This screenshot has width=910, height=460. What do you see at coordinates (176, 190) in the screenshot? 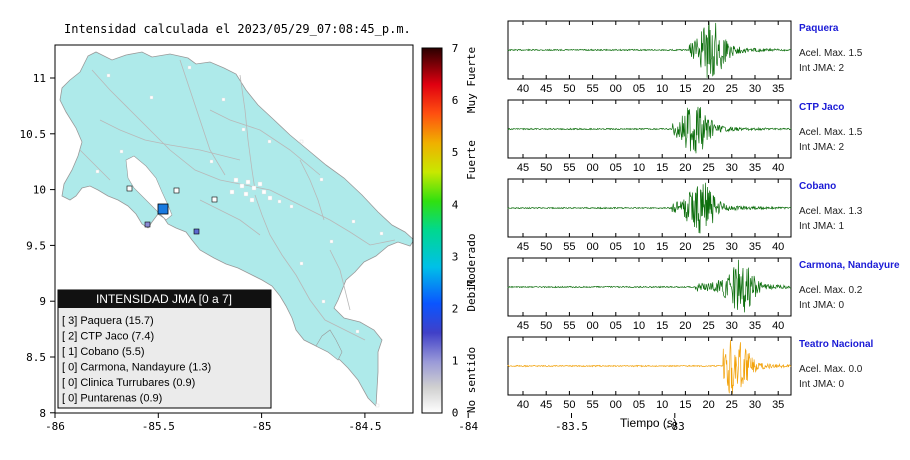
I see `station-marker-puntarenas` at bounding box center [176, 190].